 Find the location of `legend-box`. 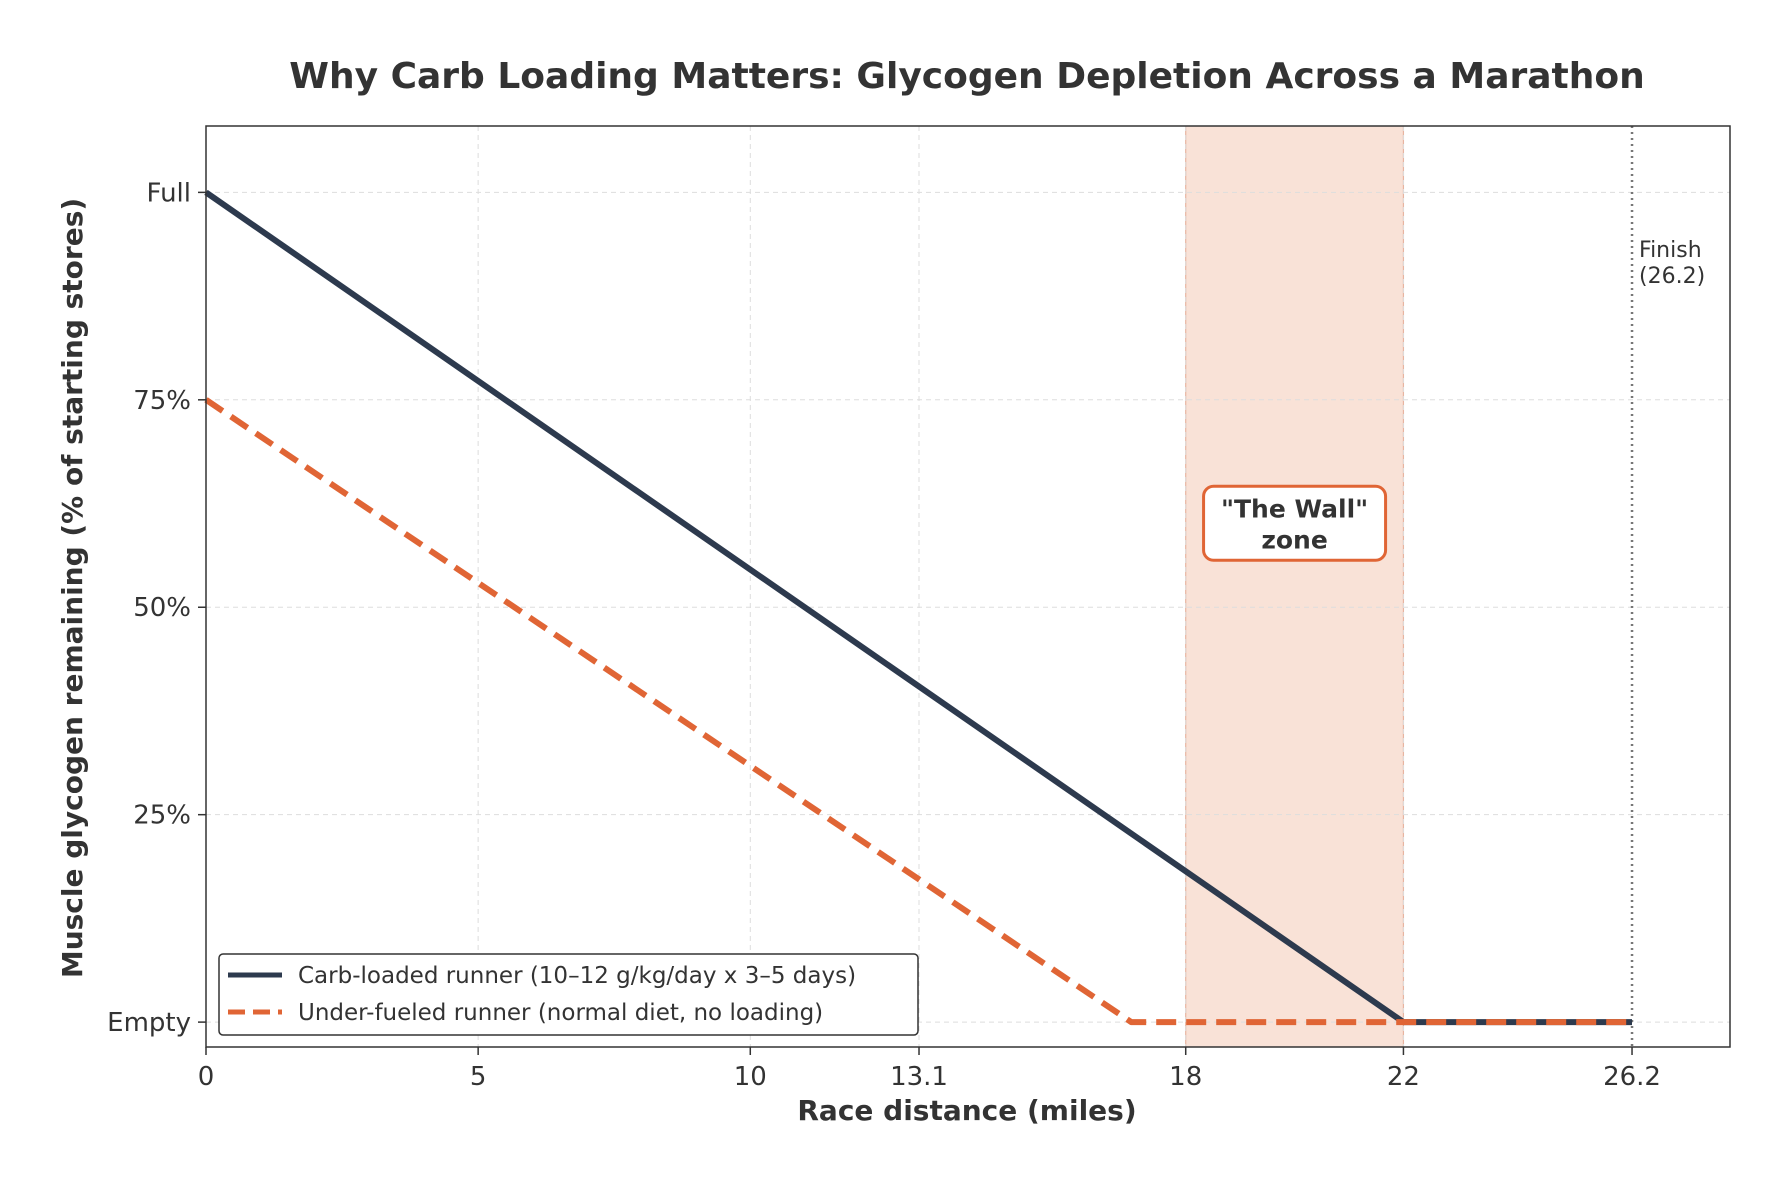

legend-box is located at coordinates (568, 994).